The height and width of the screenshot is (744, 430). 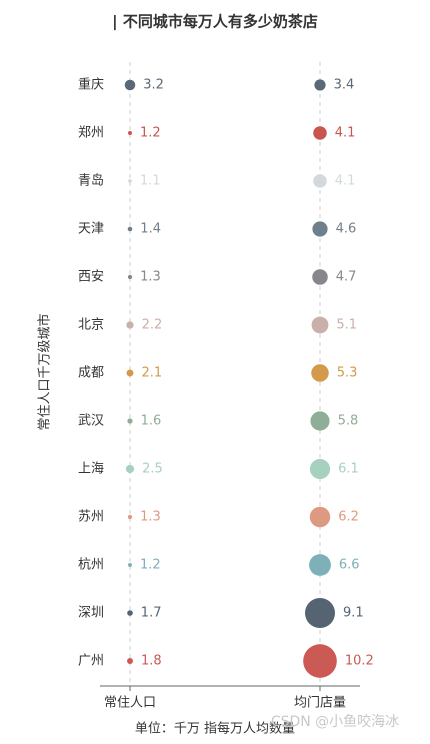 What do you see at coordinates (91, 277) in the screenshot?
I see `category-label: 西安` at bounding box center [91, 277].